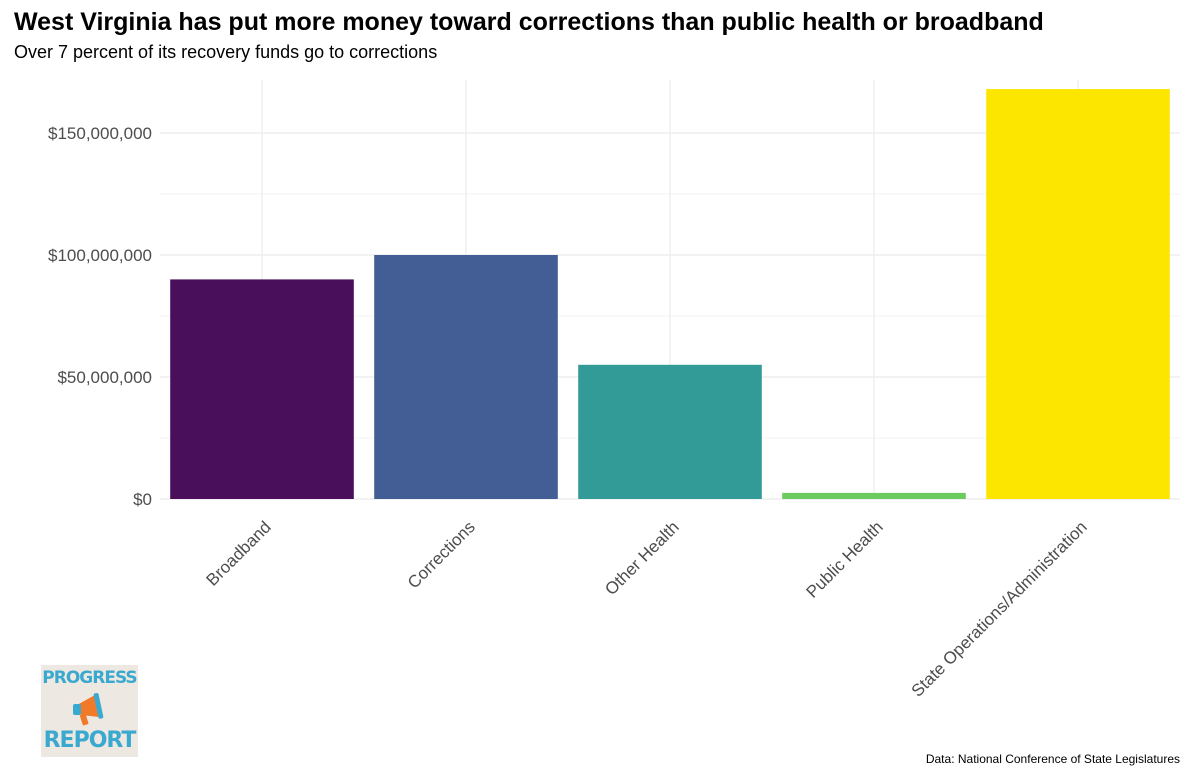 This screenshot has height=780, width=1194. What do you see at coordinates (100, 316) in the screenshot?
I see `y-axis-tick-labels: $0 $50,000,000 $100,000,000 $150,000,000` at bounding box center [100, 316].